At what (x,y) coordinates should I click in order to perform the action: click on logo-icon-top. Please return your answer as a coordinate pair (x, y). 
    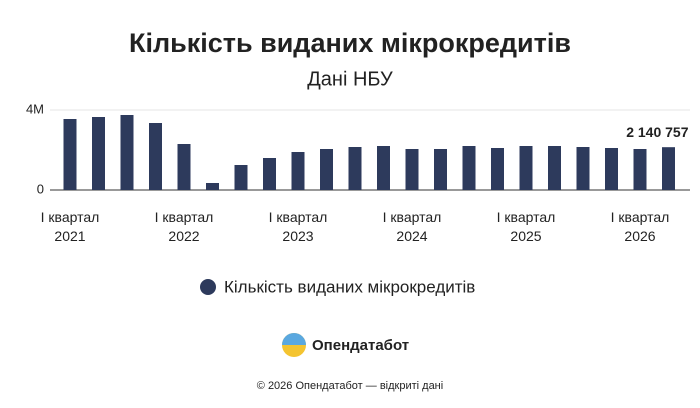
    Looking at the image, I should click on (294, 339).